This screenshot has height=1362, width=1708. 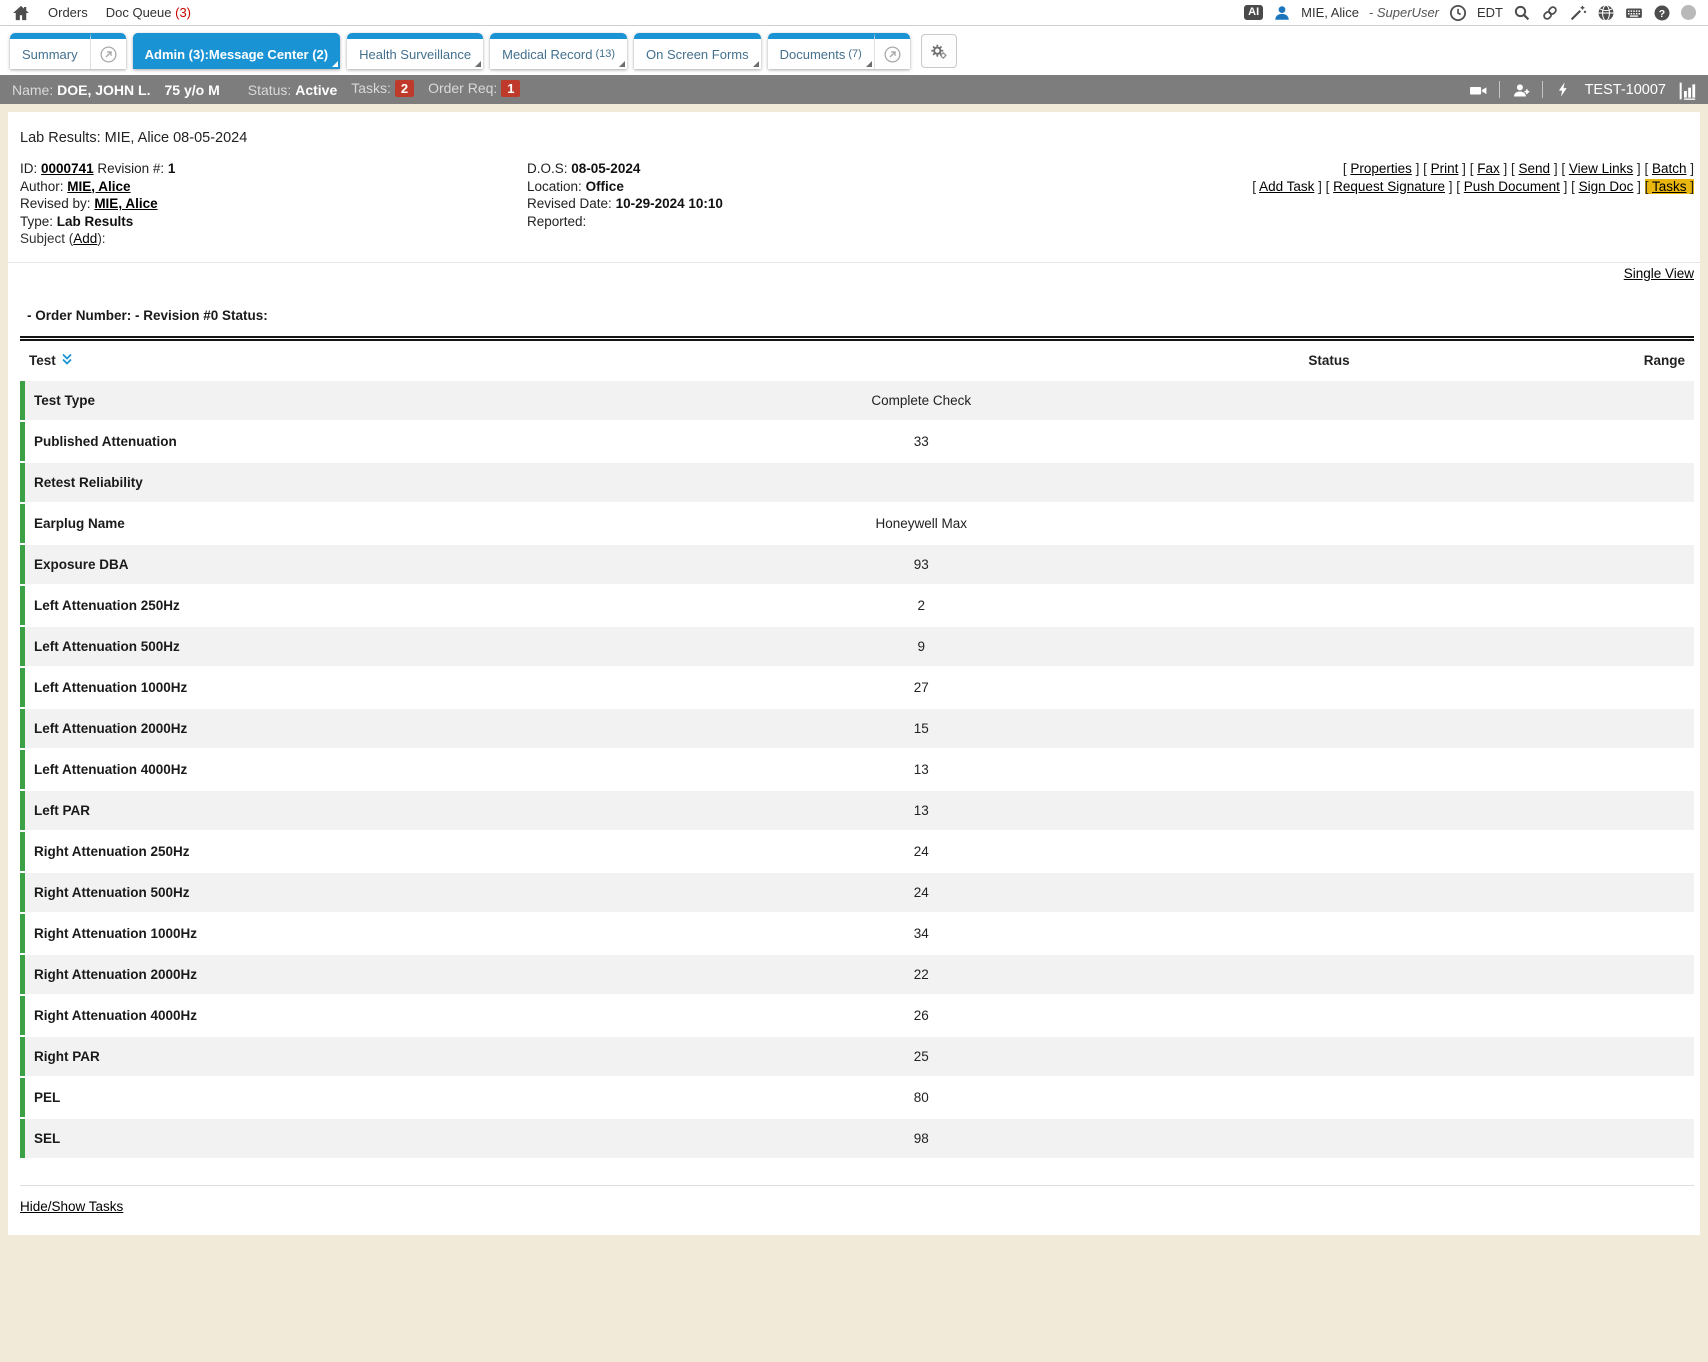 I want to click on test-name: Test Type, so click(x=65, y=400).